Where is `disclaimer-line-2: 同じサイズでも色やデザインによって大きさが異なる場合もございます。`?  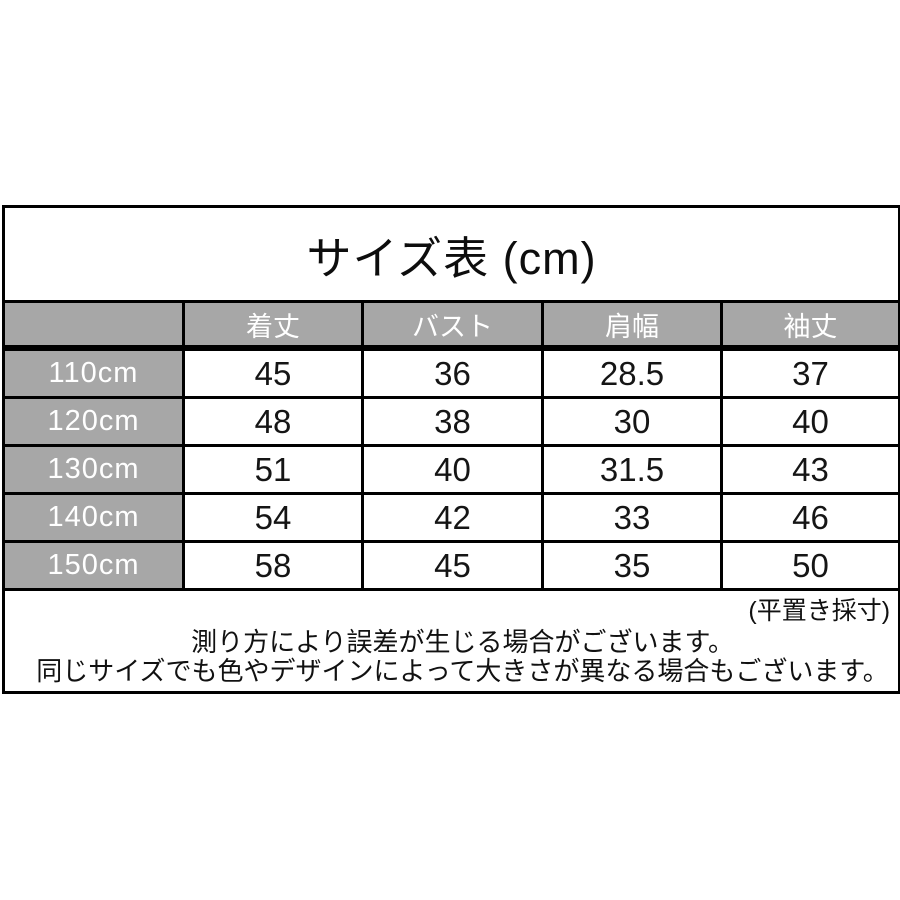 disclaimer-line-2: 同じサイズでも色やデザインによって大きさが異なる場合もございます。 is located at coordinates (462, 671).